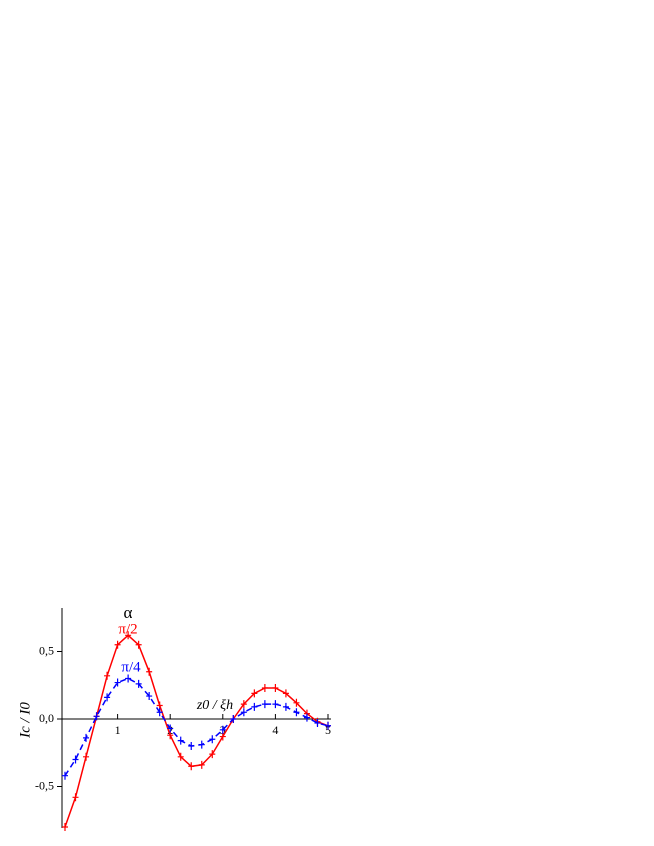 Image resolution: width=654 pixels, height=846 pixels. Describe the element at coordinates (275, 730) in the screenshot. I see `x-tick-label: 4` at that location.